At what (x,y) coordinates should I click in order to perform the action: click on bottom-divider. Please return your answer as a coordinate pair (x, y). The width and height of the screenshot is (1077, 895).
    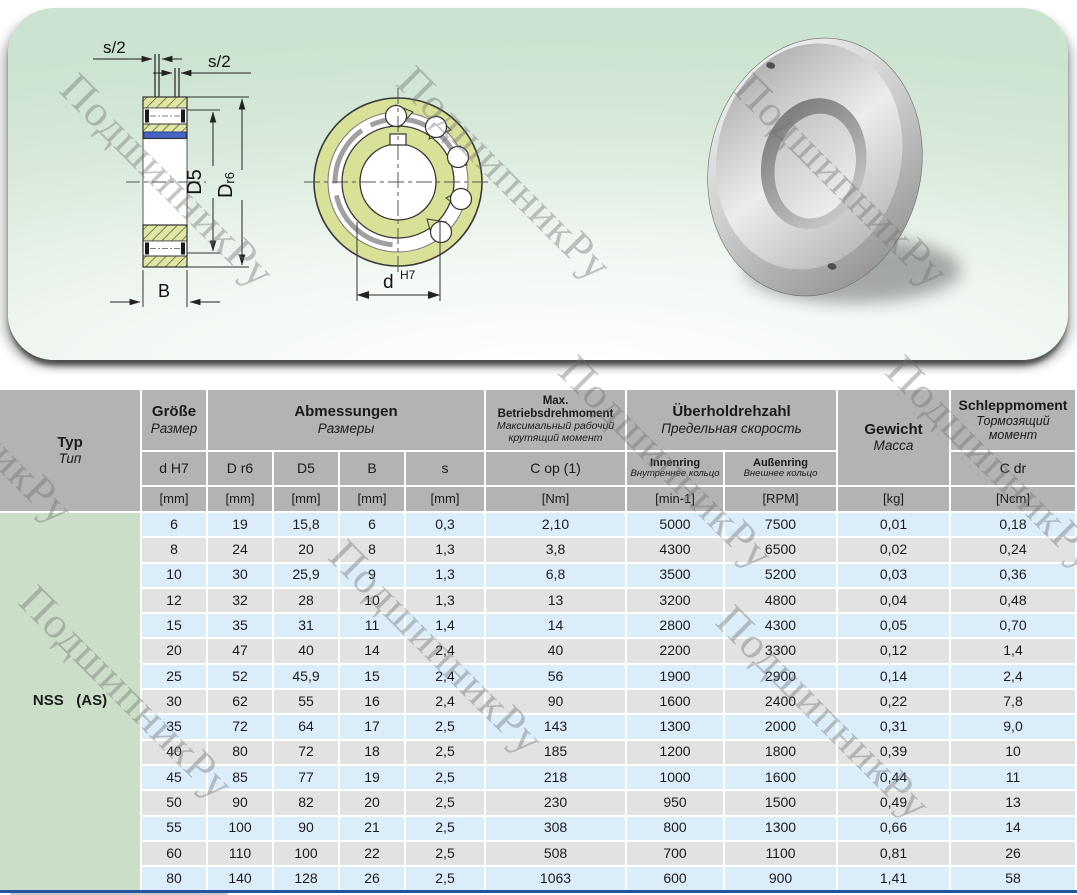
    Looking at the image, I should click on (538, 891).